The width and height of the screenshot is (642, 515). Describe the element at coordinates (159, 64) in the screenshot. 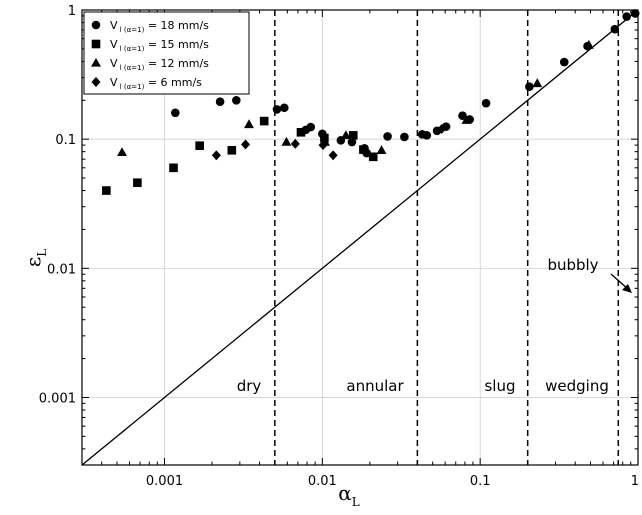

I see `legend-entry: V l (α=1) = 12 mm/s` at that location.